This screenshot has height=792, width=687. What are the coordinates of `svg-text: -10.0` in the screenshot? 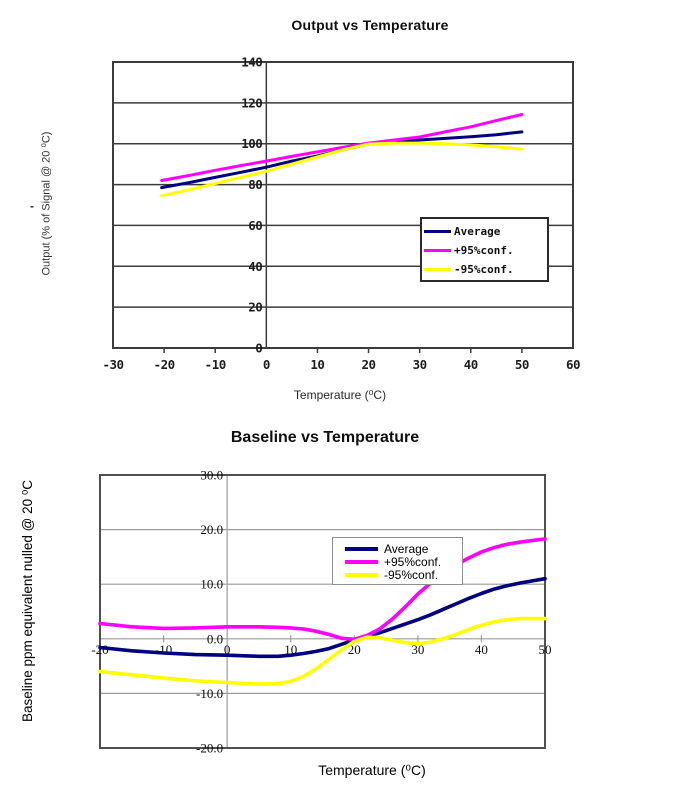 It's located at (209, 693).